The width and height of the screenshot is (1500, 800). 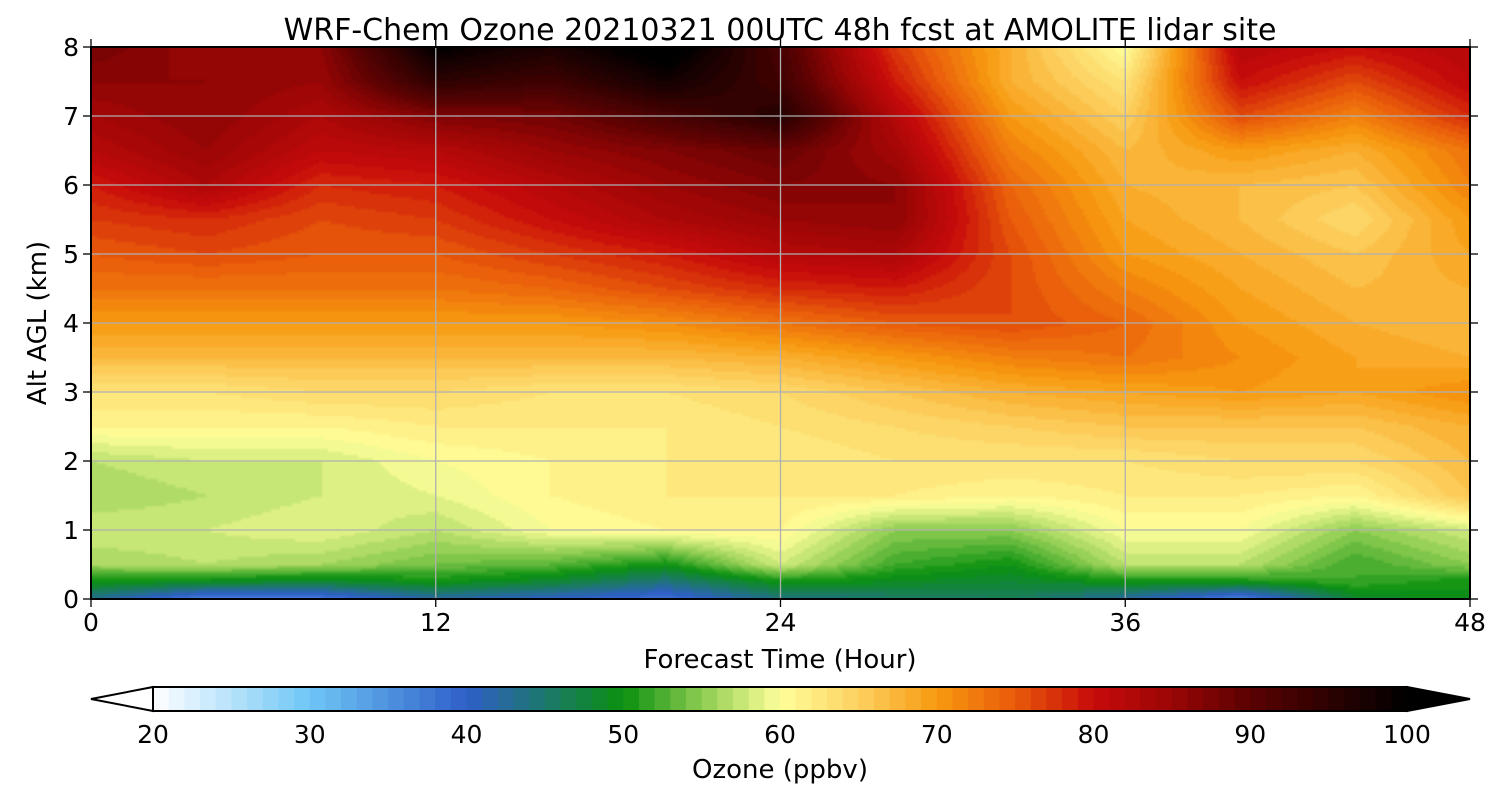 I want to click on colorbar-label: Ozone (ppbv), so click(x=780, y=770).